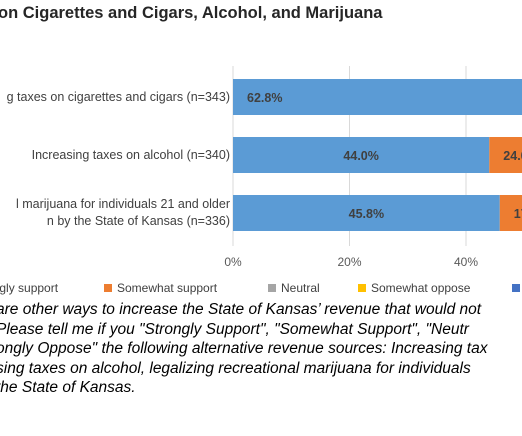  I want to click on category-label: g taxes on cigarettes and cigars (n=343), so click(118, 97).